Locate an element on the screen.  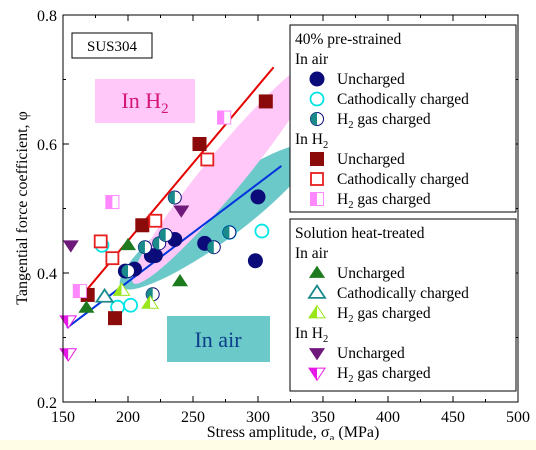
series-sol-air-uncharged is located at coordinates (133, 275).